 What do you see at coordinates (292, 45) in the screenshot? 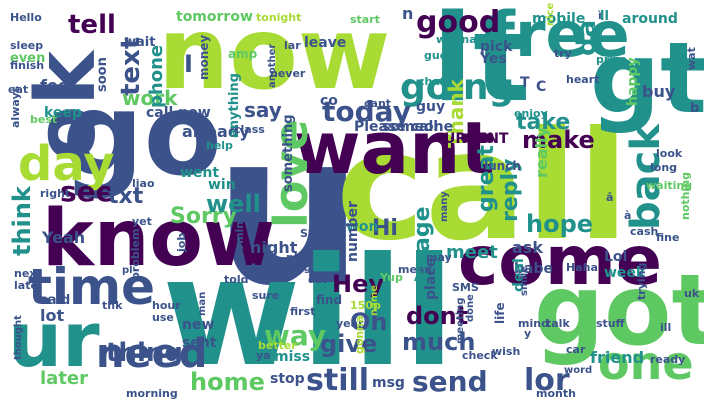
I see `word: lar` at bounding box center [292, 45].